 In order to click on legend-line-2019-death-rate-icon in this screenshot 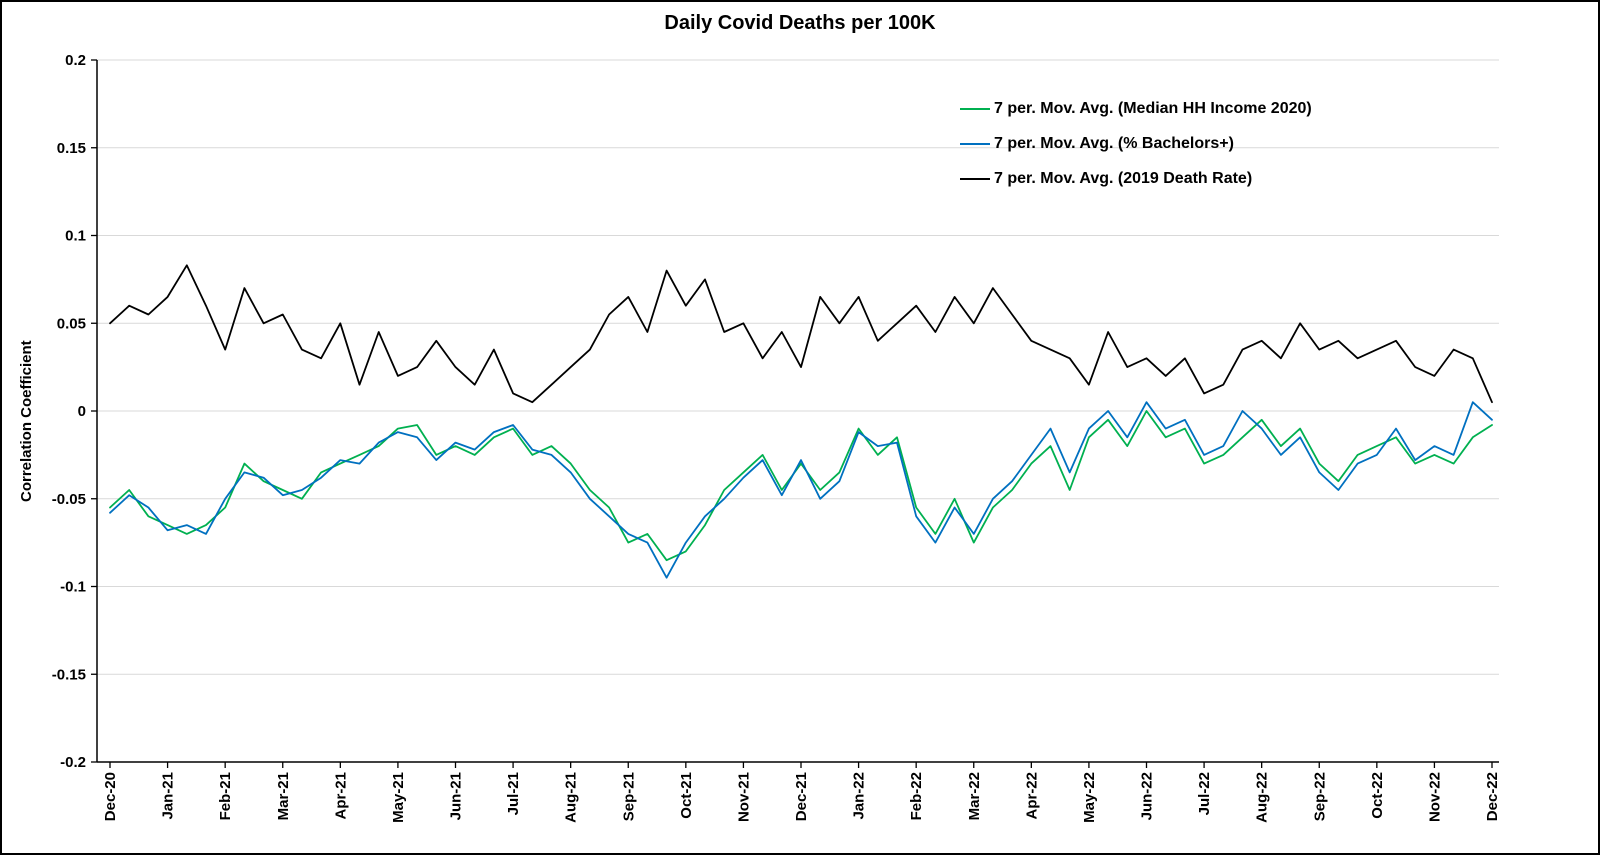, I will do `click(975, 179)`.